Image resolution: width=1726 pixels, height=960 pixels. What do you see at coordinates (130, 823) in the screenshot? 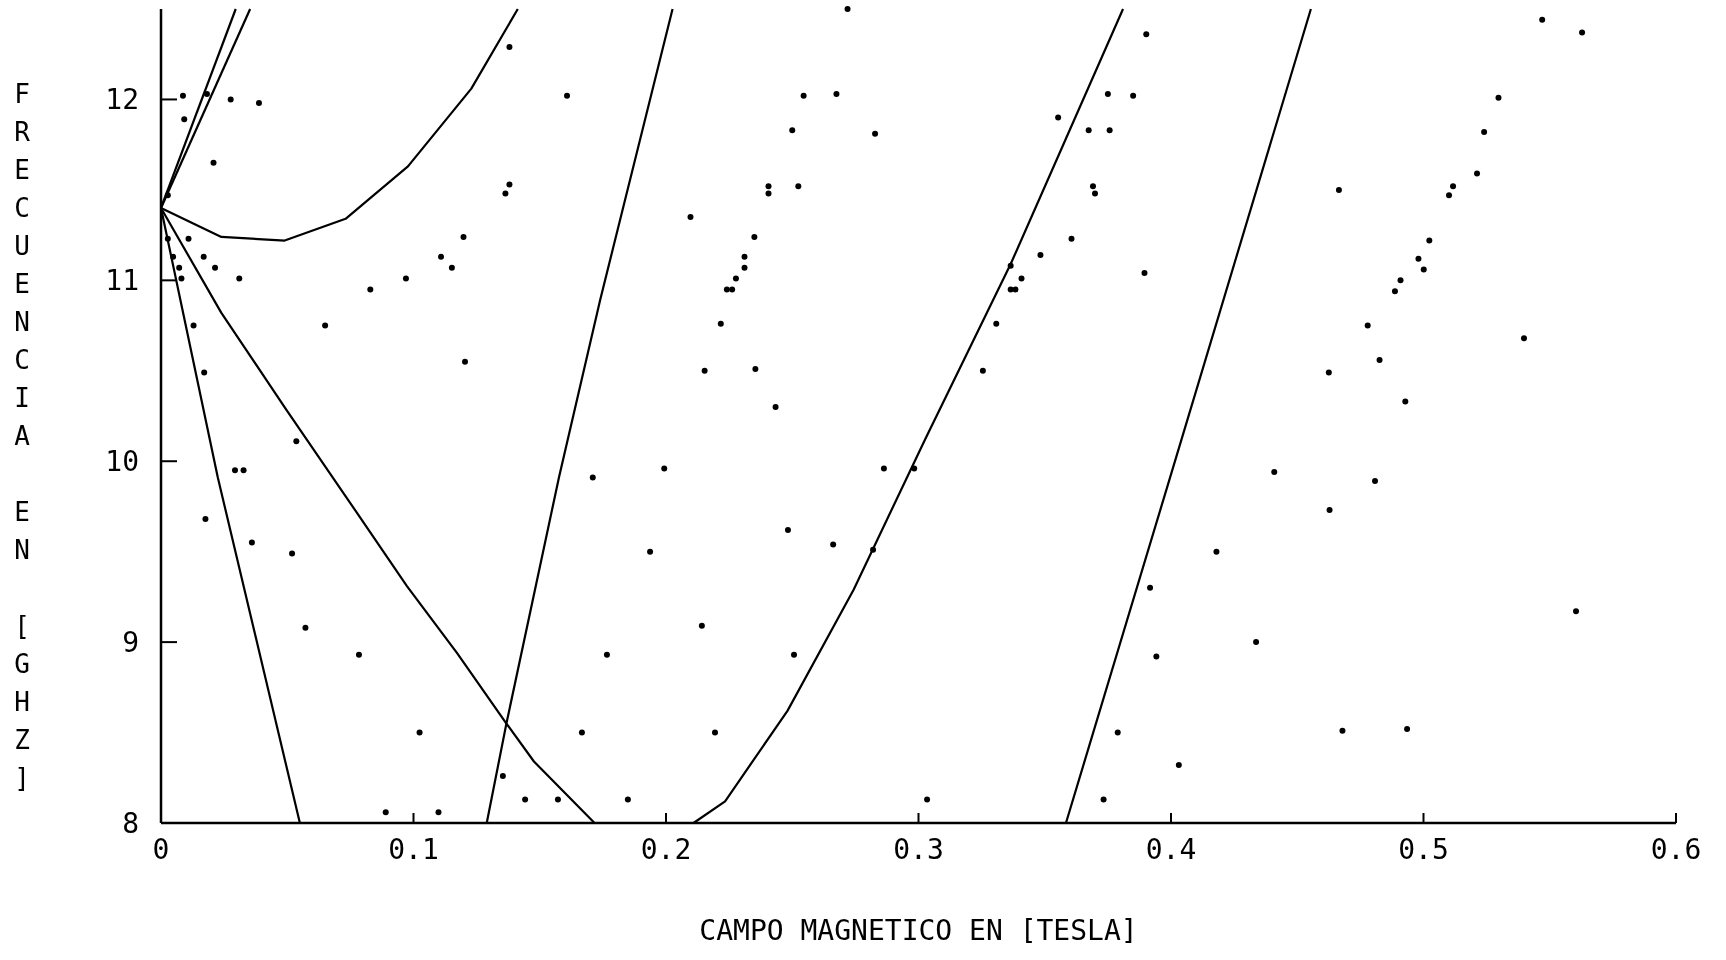
I see `y-tick-label: 8` at bounding box center [130, 823].